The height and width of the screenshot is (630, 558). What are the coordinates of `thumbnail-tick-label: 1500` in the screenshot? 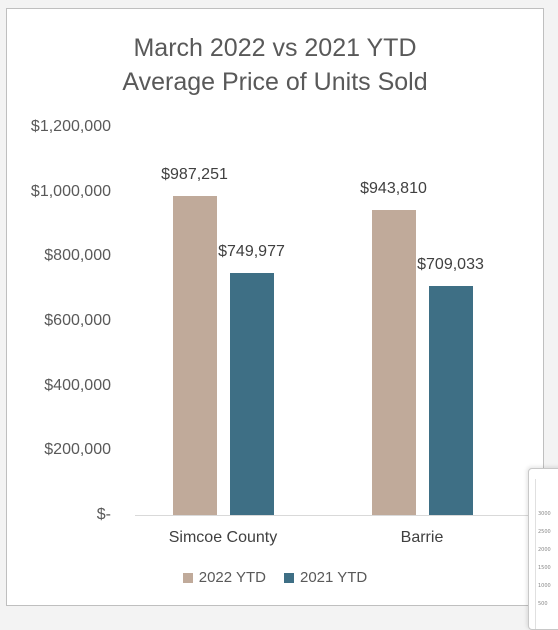 It's located at (544, 568).